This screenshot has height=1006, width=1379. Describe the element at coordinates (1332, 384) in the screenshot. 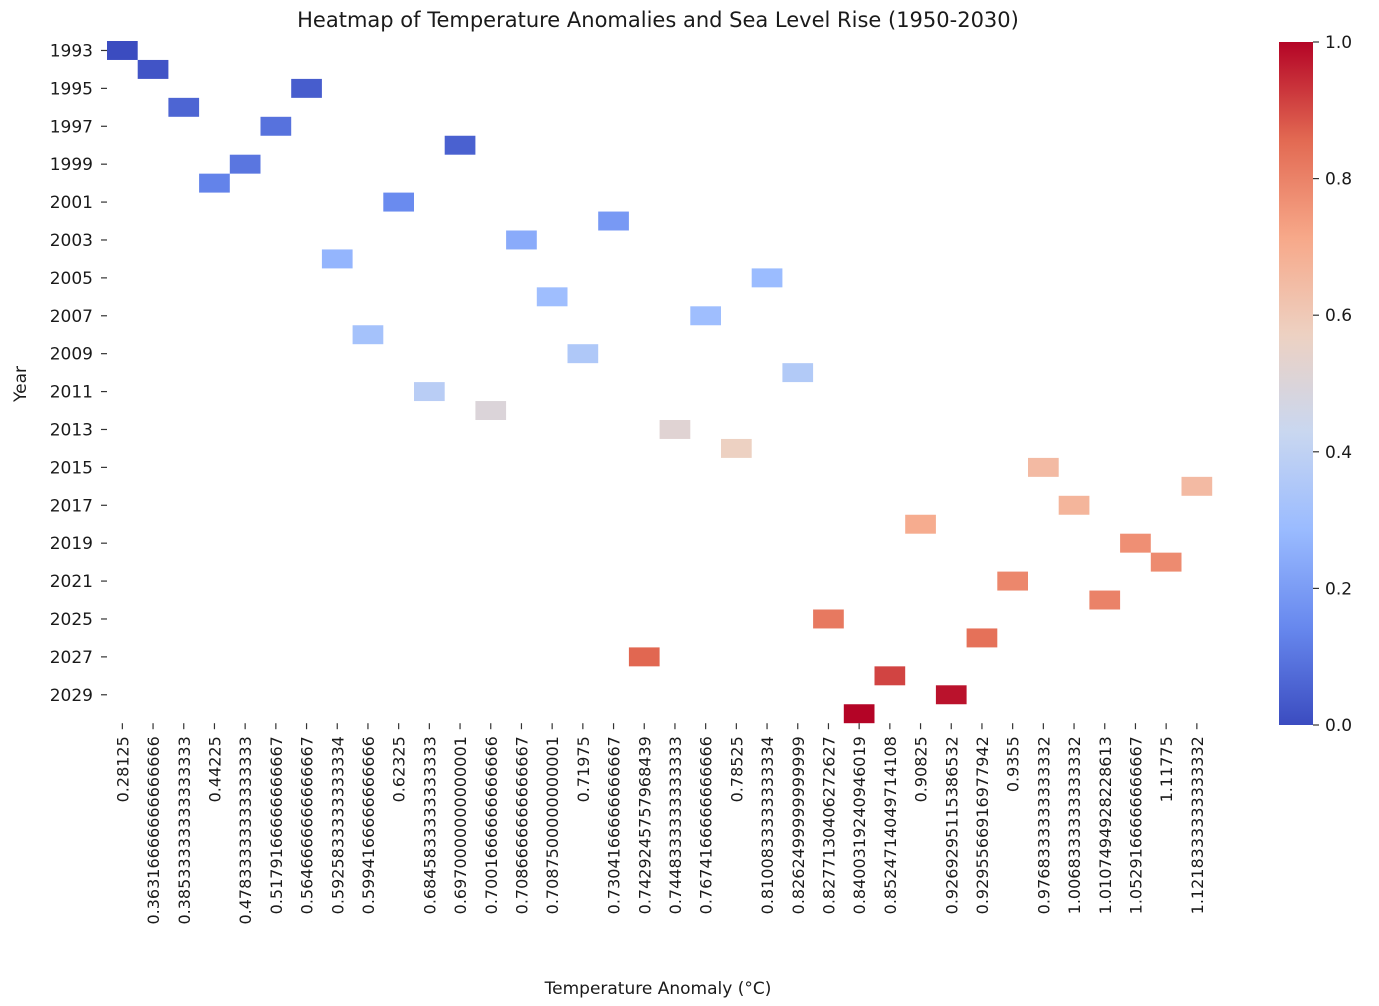

I see `colorbar-ticks: 0.0 0.2 0.4 0.6 0.8 1.0` at that location.